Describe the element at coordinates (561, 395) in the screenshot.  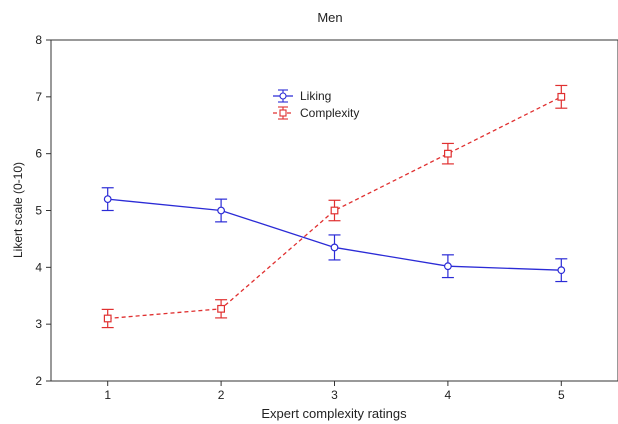
I see `x-tick-label: 5` at that location.